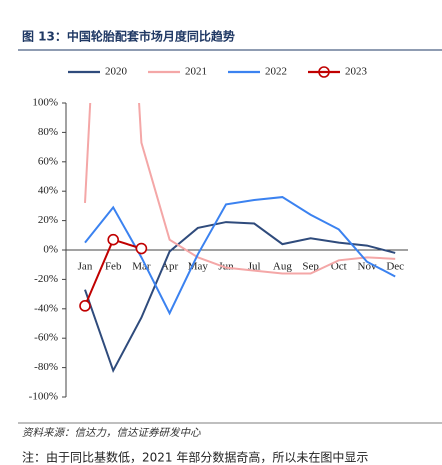 The height and width of the screenshot is (465, 442). Describe the element at coordinates (48, 220) in the screenshot. I see `y-tick-label: 20%` at that location.